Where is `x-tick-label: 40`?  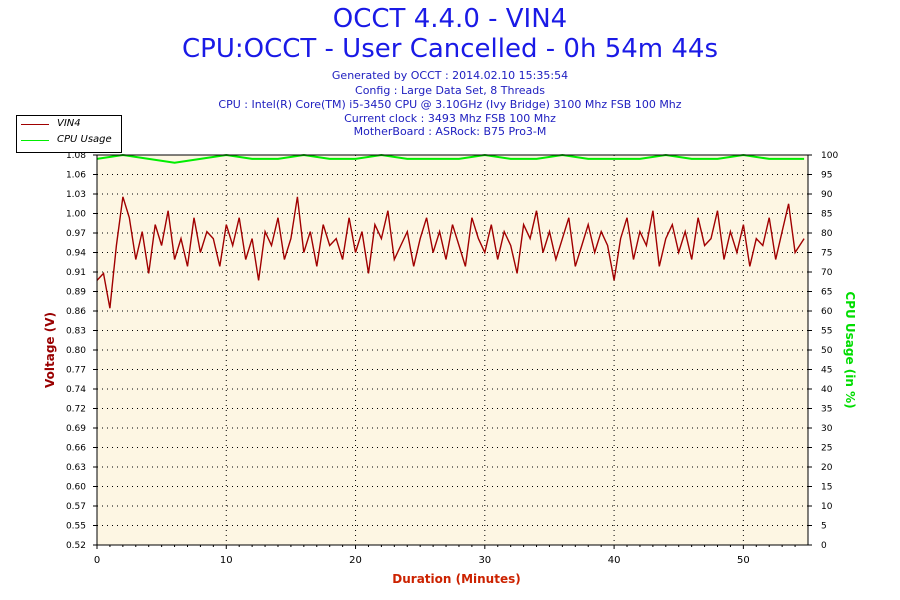
x-tick-label: 40 is located at coordinates (614, 560).